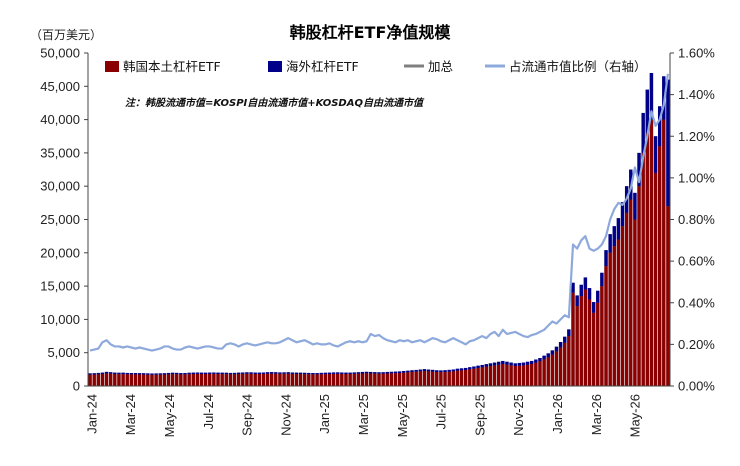  I want to click on left-tick-label: 10,000, so click(60, 319).